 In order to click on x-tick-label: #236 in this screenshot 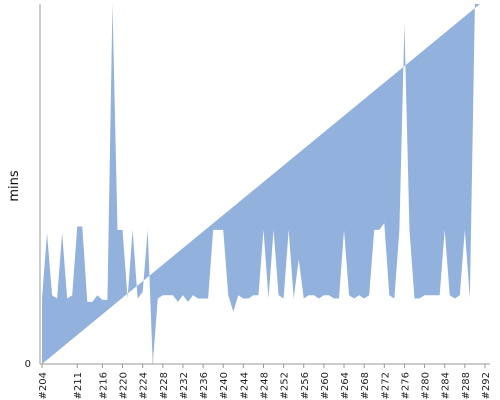, I will do `click(204, 385)`.